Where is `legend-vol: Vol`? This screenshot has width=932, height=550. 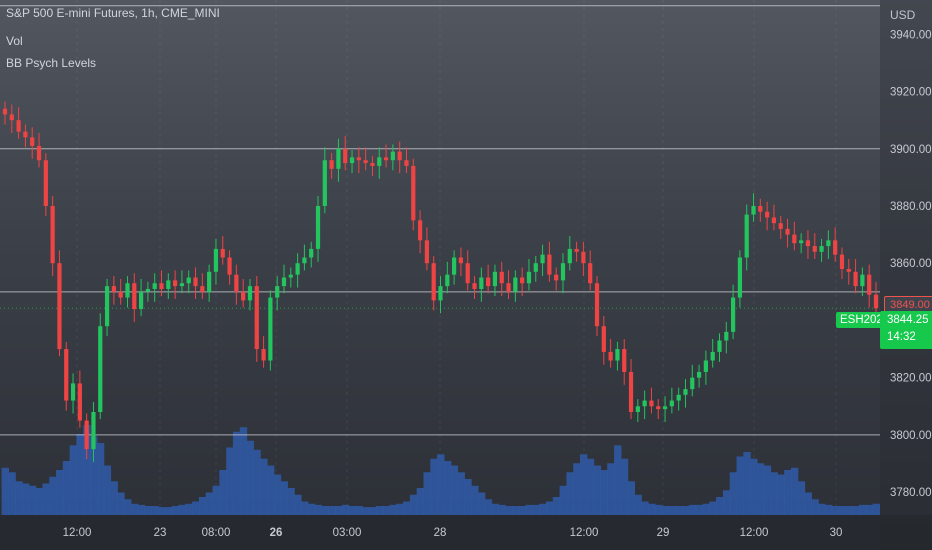
legend-vol: Vol is located at coordinates (14, 41).